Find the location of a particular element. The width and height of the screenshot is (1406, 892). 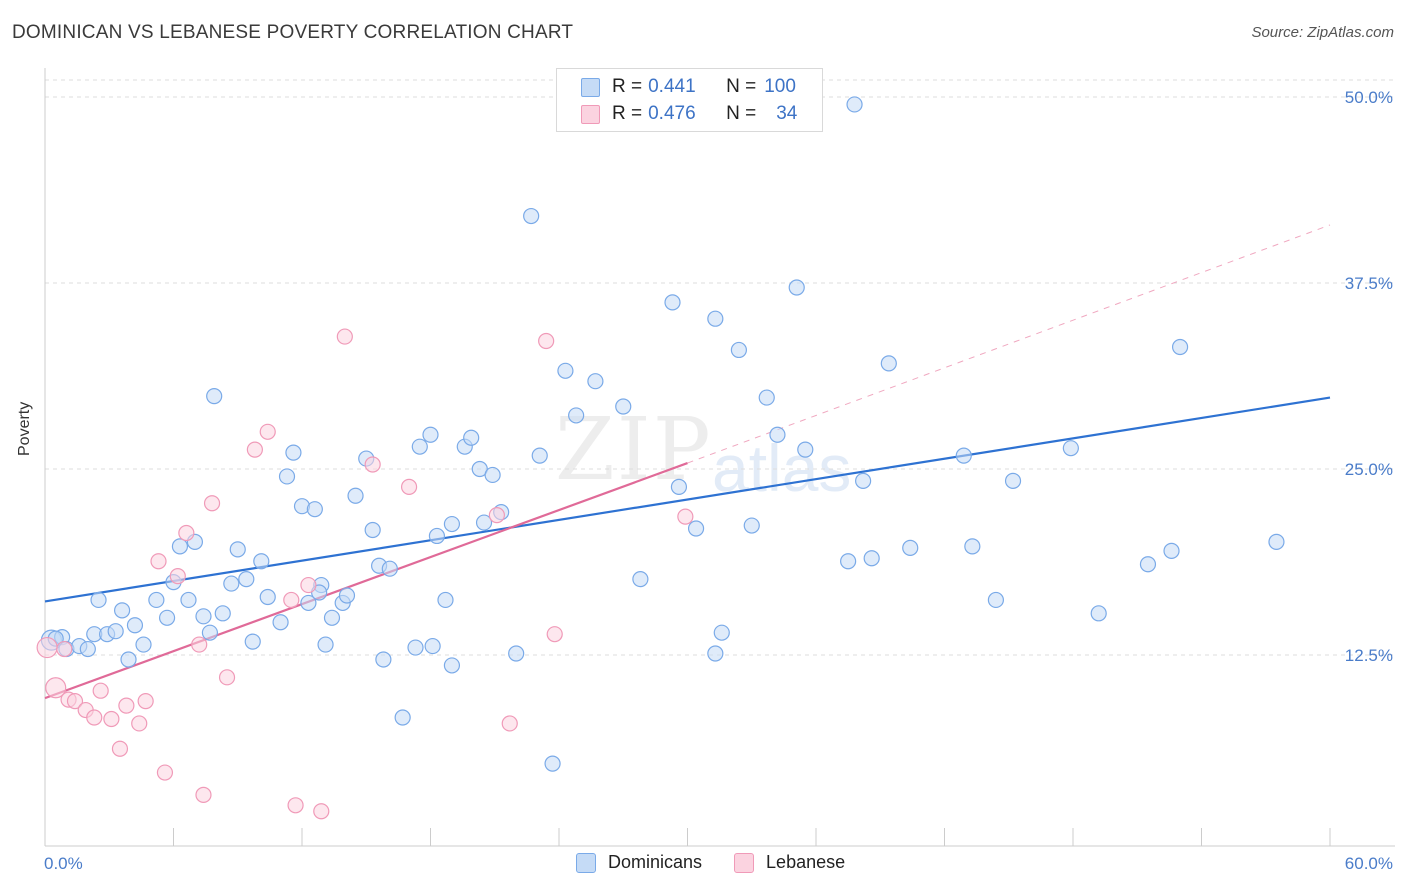

y-tick-label: 12.5% is located at coordinates (1369, 655).